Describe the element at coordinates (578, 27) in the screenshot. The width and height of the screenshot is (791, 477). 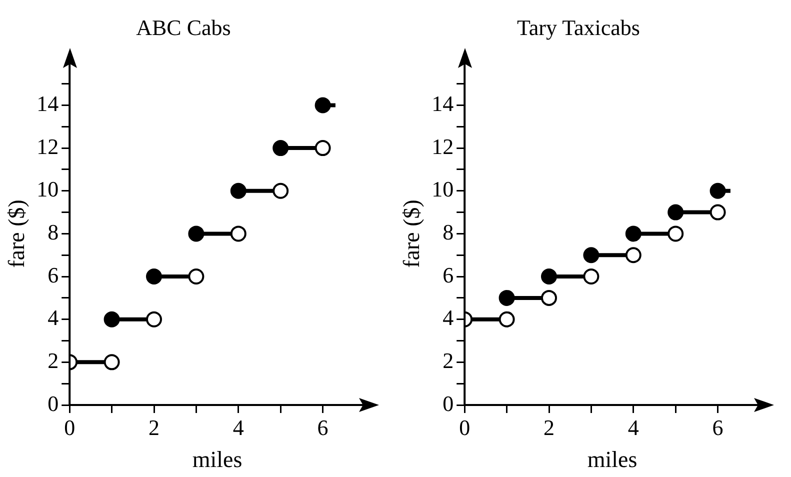
I see `chart-title: Tary Taxicabs` at that location.